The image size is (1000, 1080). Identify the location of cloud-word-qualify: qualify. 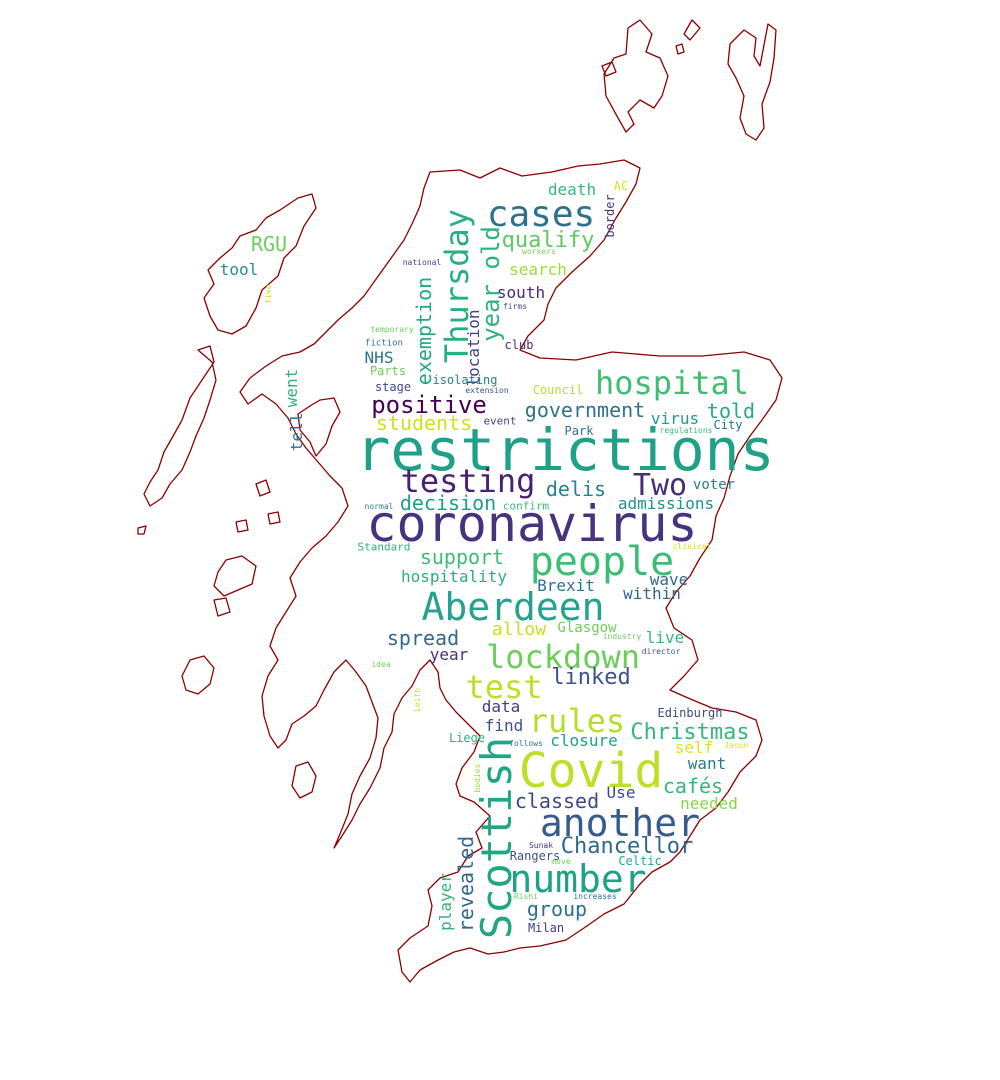
(548, 240).